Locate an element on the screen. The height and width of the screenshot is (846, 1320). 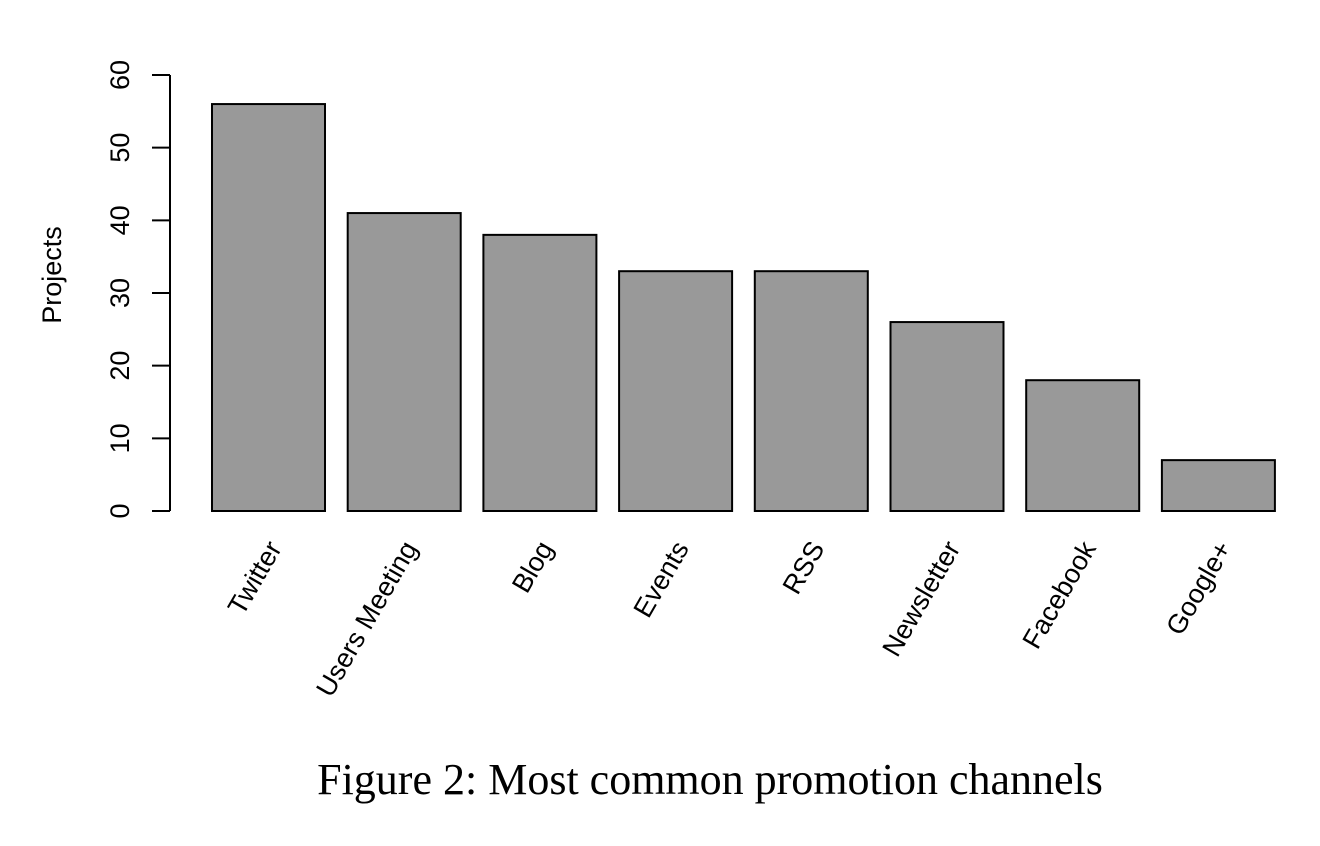
x-category-label: Blog is located at coordinates (532, 567).